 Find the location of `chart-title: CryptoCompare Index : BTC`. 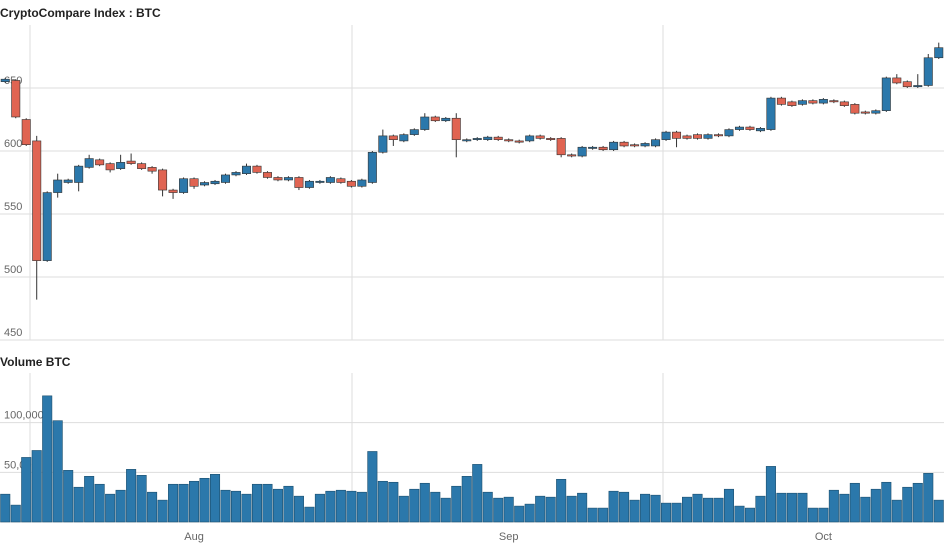

chart-title: CryptoCompare Index : BTC is located at coordinates (80, 13).